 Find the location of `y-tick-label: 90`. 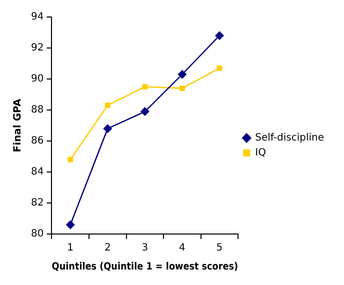

y-tick-label: 90 is located at coordinates (37, 79).